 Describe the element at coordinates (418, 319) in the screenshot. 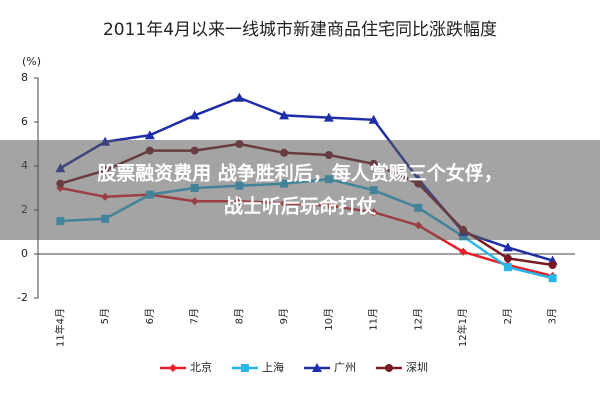

I see `x-tick-label: 12月` at that location.